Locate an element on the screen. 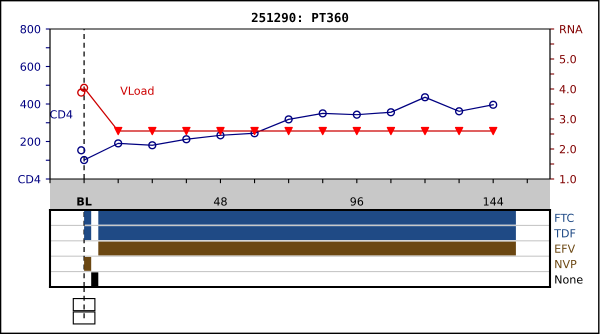 The height and width of the screenshot is (334, 600). y-tick-label: 600 is located at coordinates (30, 66).